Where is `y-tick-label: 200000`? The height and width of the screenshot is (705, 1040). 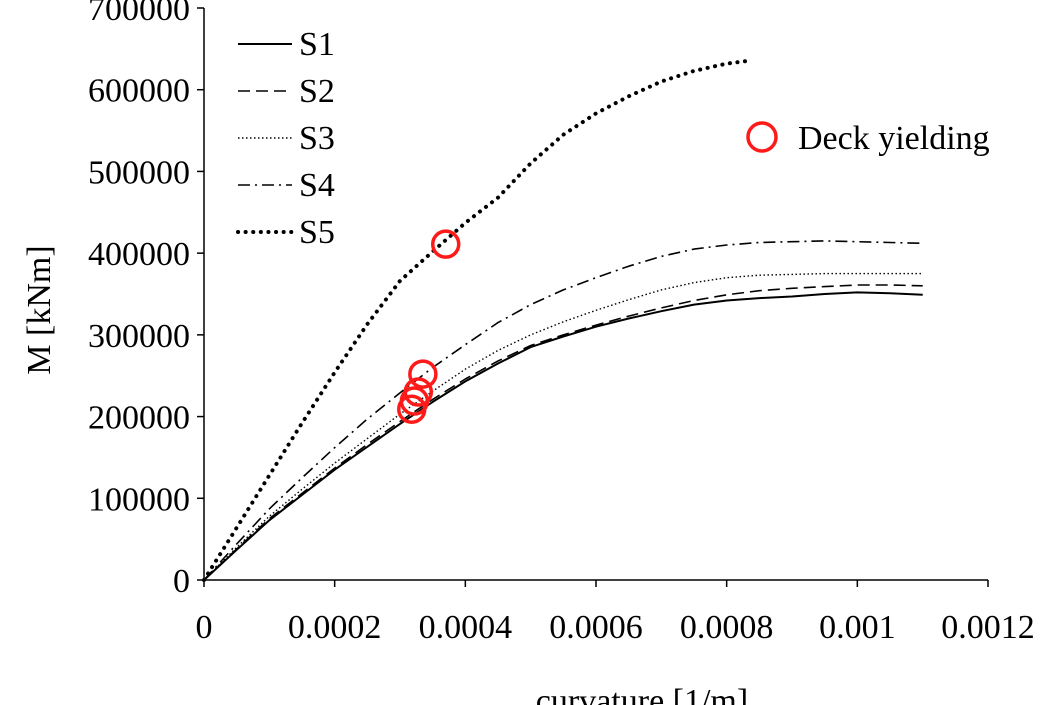
y-tick-label: 200000 is located at coordinates (139, 418).